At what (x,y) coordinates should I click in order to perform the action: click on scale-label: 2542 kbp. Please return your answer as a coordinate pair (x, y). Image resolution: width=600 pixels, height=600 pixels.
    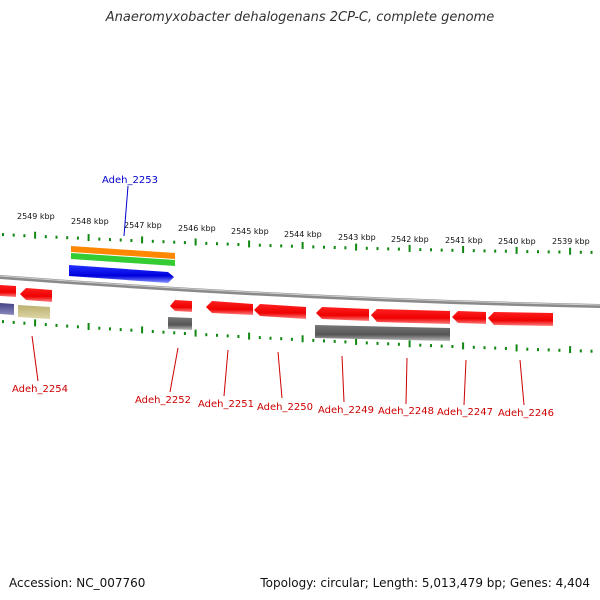
    Looking at the image, I should click on (410, 239).